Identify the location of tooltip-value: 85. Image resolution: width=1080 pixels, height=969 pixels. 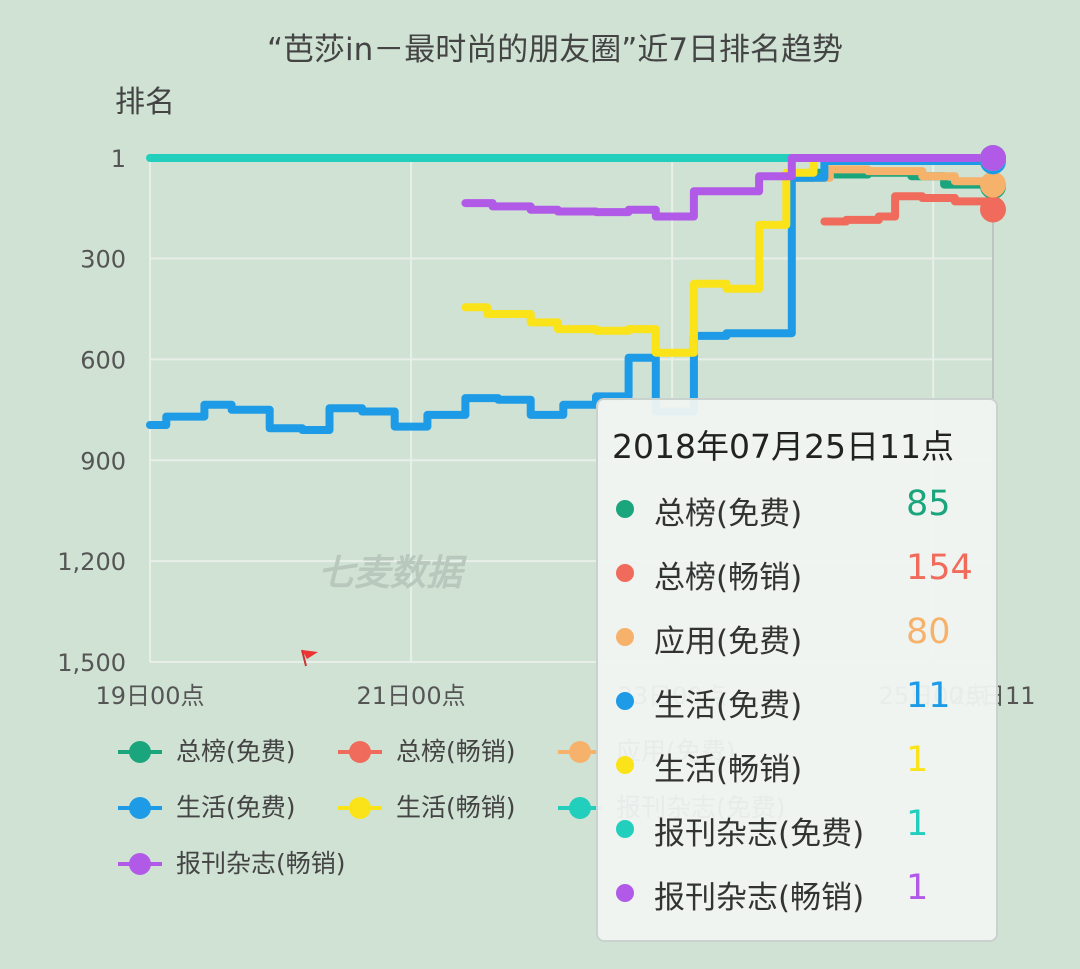
(928, 504).